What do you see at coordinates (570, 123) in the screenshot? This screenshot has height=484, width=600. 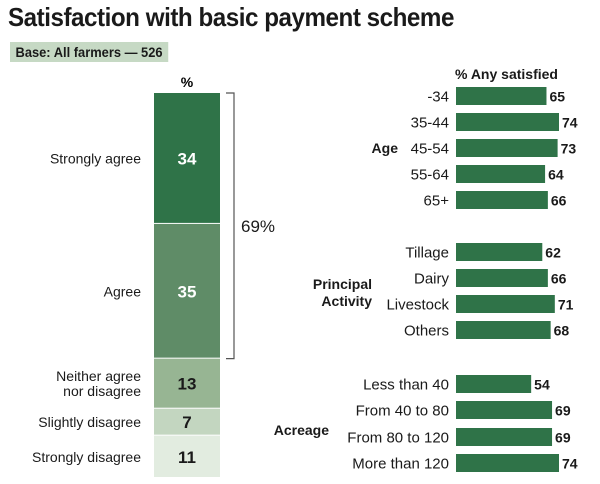 I see `bar-value-1-2: 74` at bounding box center [570, 123].